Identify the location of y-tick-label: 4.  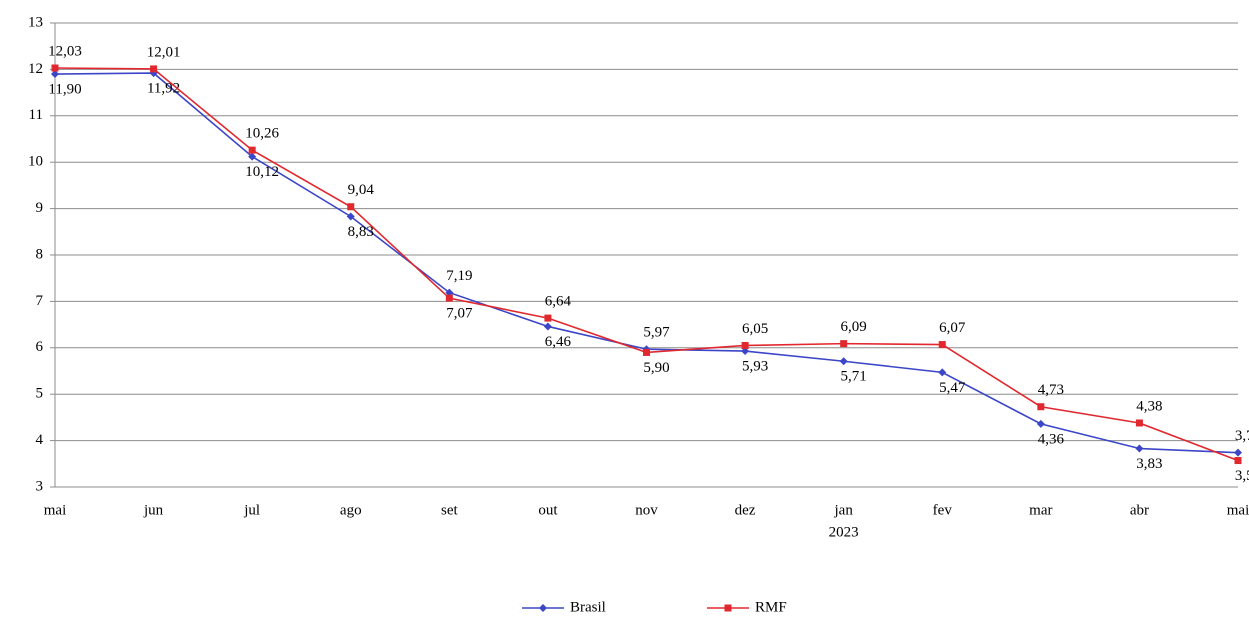
(40, 440).